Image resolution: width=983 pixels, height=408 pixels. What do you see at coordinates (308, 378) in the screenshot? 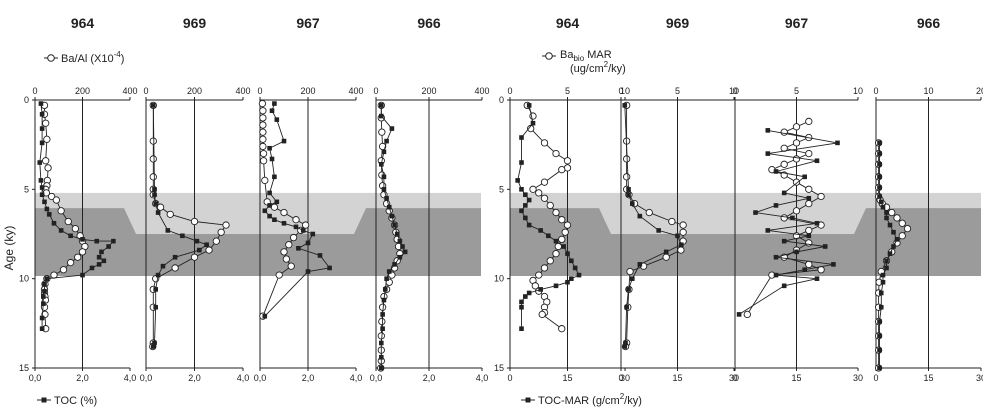
I see `bottom-tick-label: 2,0` at bounding box center [308, 378].